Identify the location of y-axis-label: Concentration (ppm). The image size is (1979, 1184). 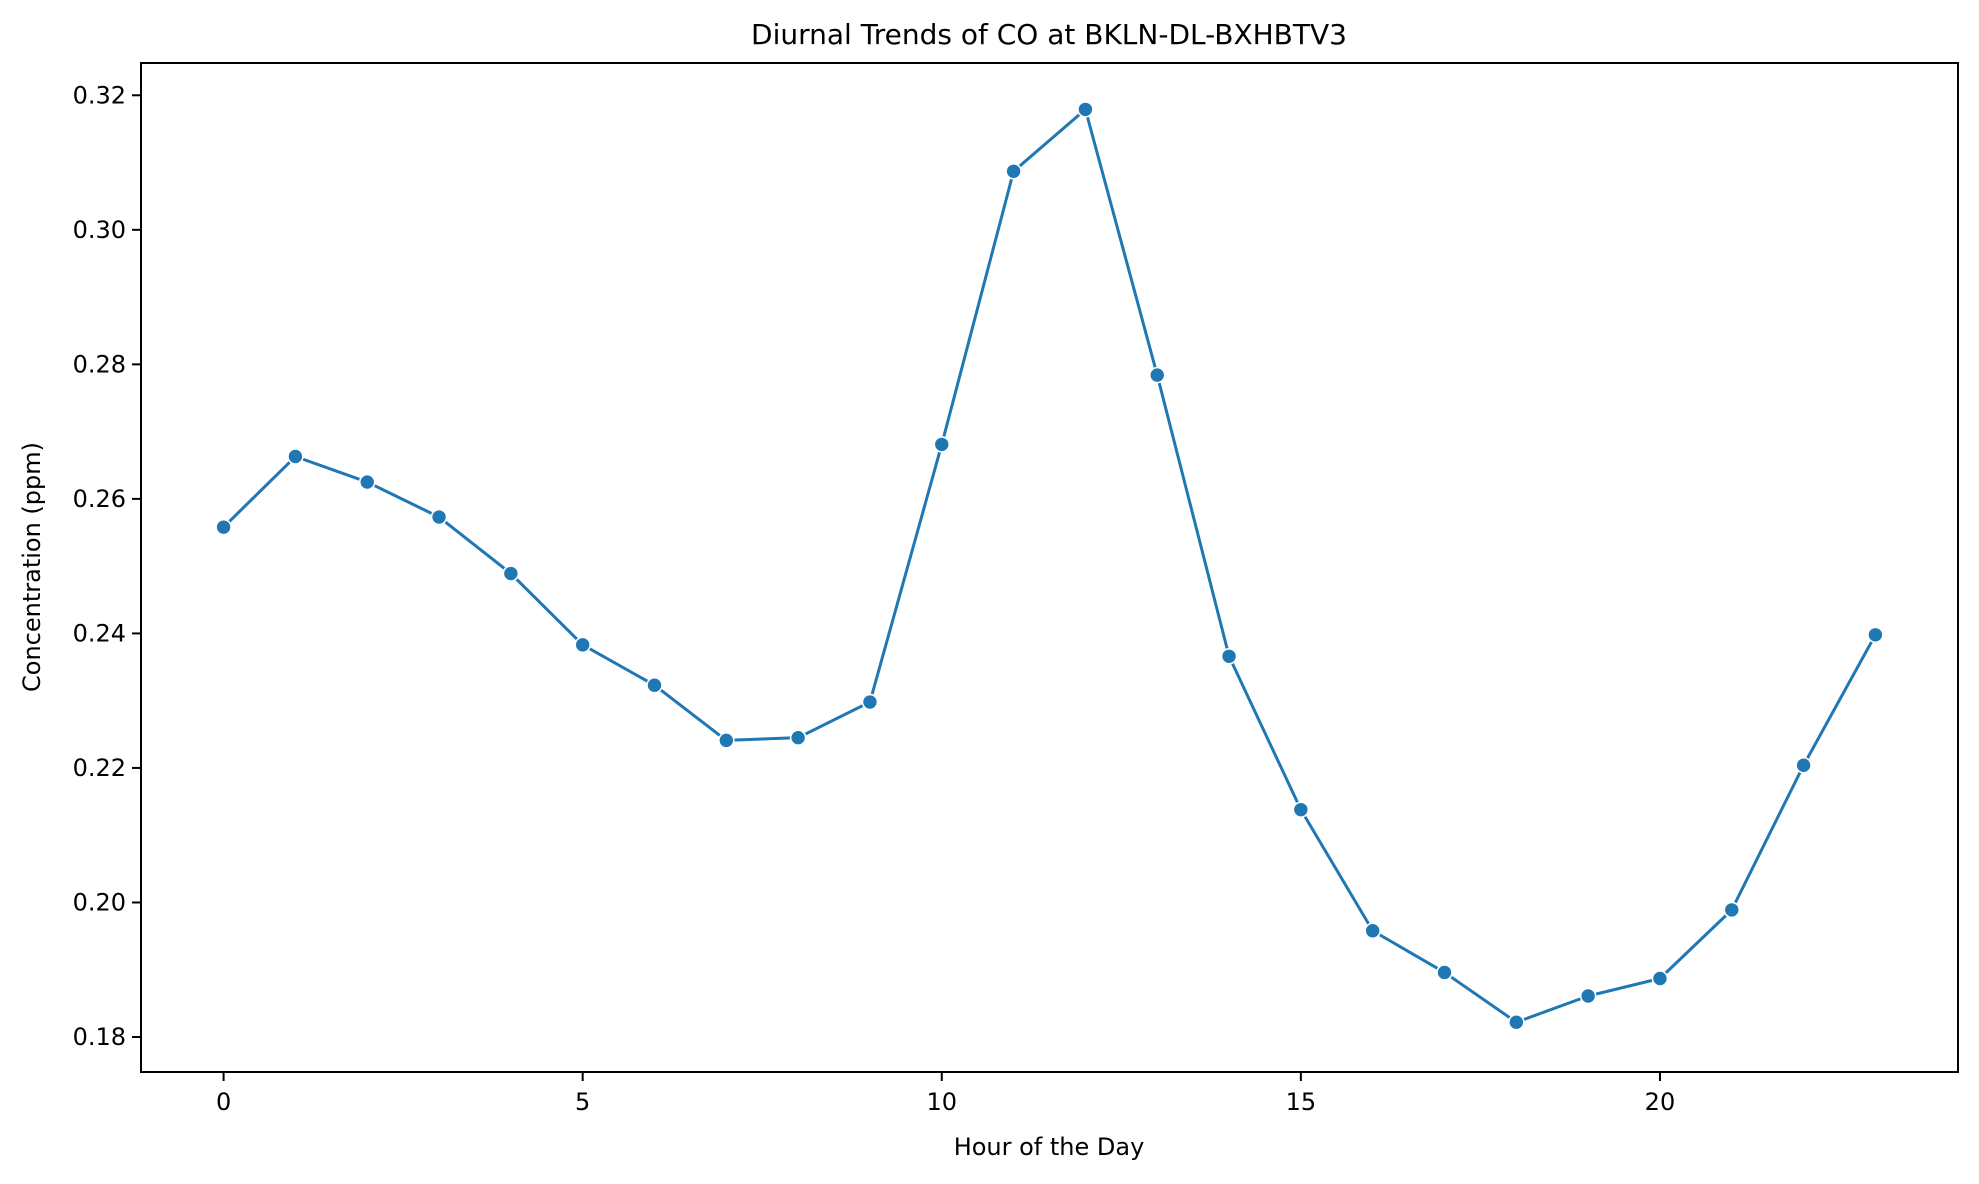
(32, 567).